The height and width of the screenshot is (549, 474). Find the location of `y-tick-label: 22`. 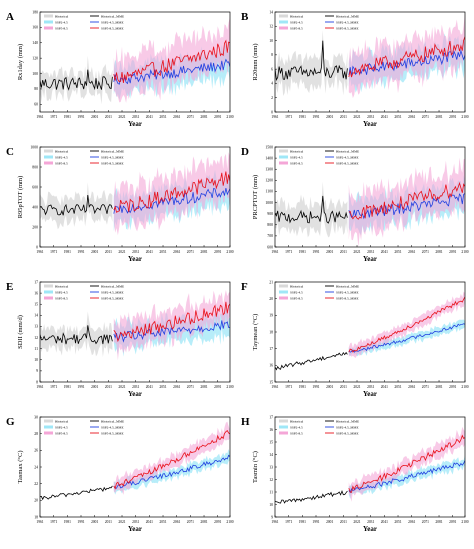

y-tick-label: 22 is located at coordinates (36, 484).